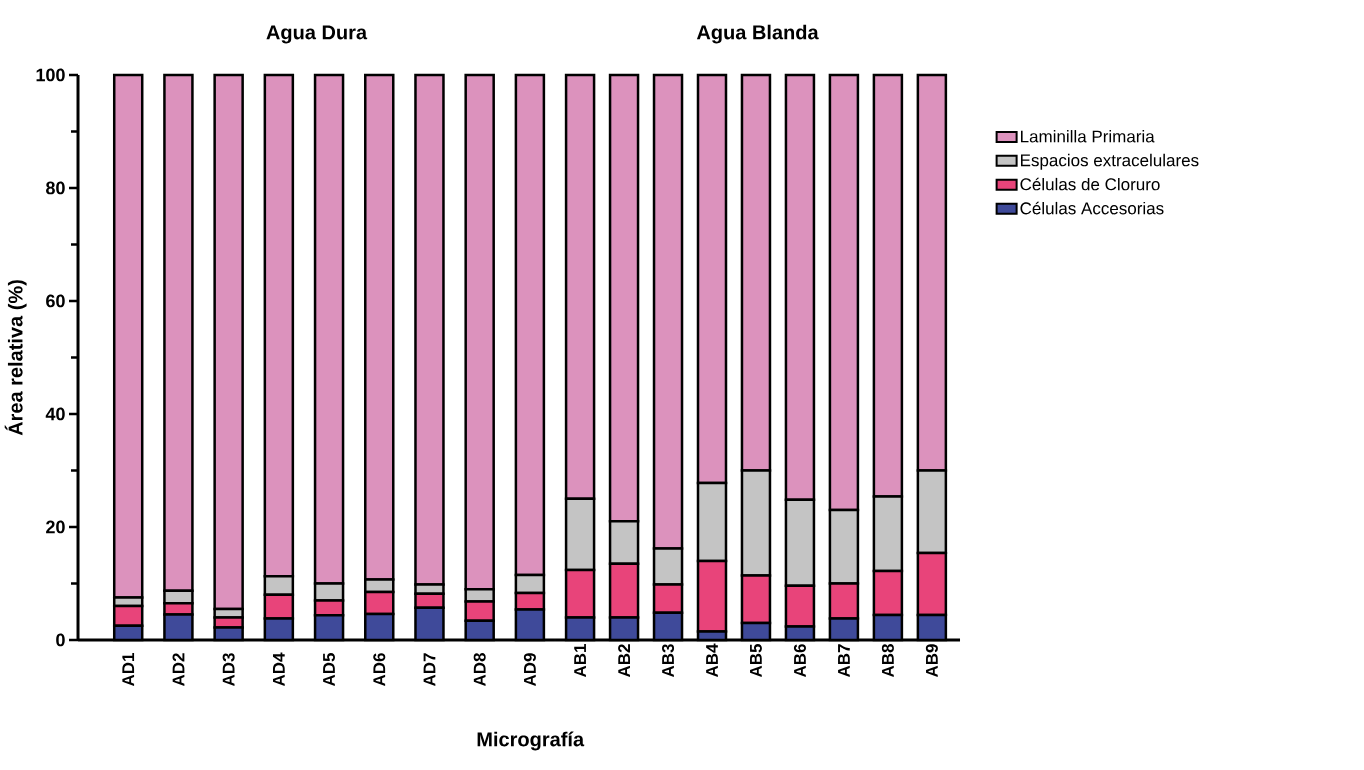  Describe the element at coordinates (317, 34) in the screenshot. I see `chart-title: Agua Dura` at that location.